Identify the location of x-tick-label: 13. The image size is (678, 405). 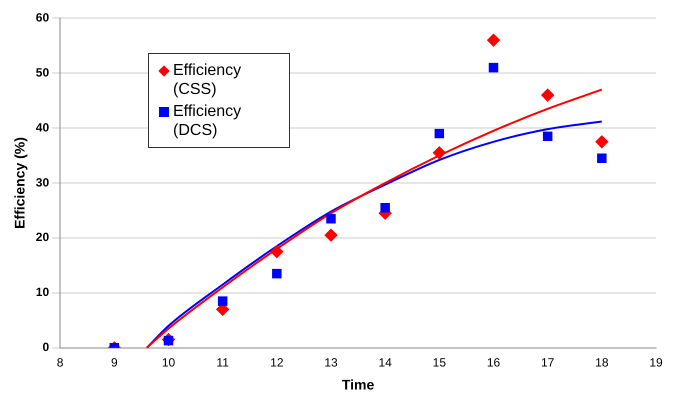
(331, 362).